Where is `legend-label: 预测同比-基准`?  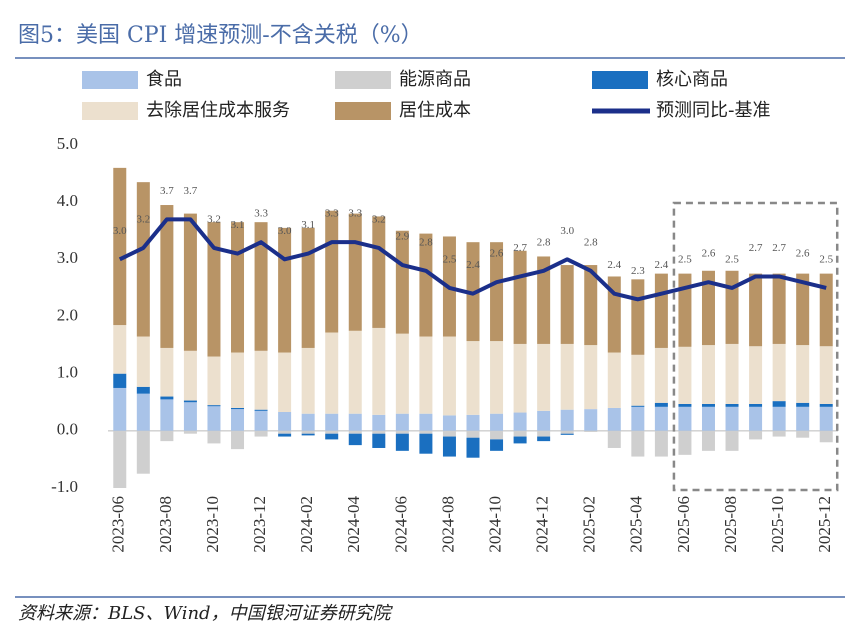 legend-label: 预测同比-基准 is located at coordinates (713, 110).